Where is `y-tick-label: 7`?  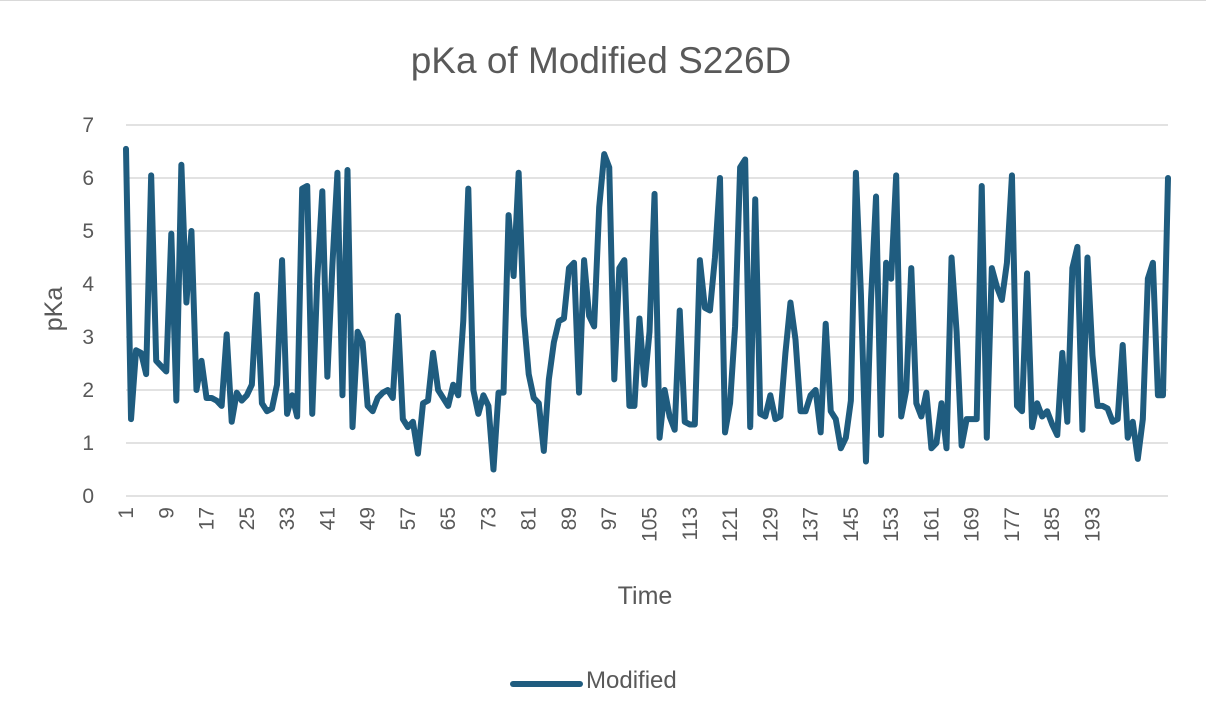
y-tick-label: 7 is located at coordinates (88, 125).